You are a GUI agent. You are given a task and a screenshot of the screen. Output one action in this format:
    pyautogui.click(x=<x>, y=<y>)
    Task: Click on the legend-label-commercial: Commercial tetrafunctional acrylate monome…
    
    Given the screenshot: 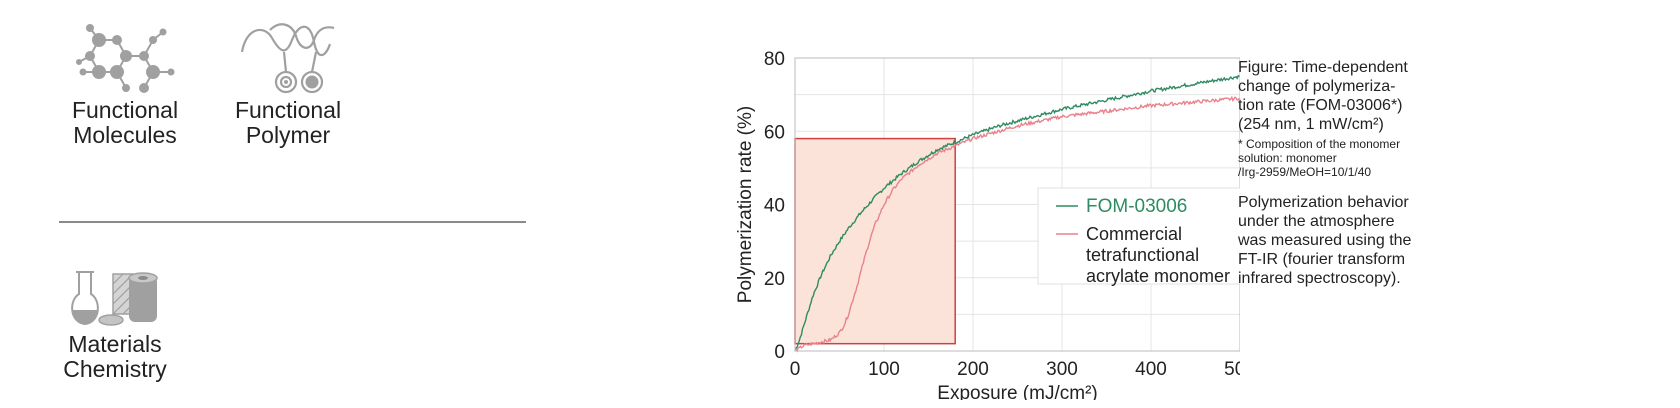 What is the action you would take?
    pyautogui.click(x=1158, y=255)
    